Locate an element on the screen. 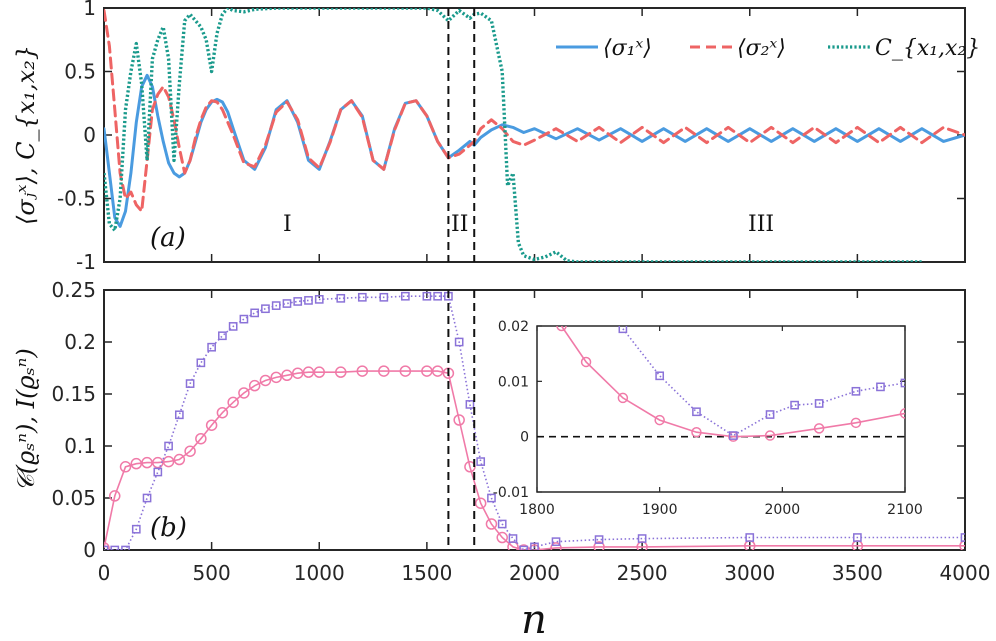  inset-y-tick-label: 0 is located at coordinates (524, 438).